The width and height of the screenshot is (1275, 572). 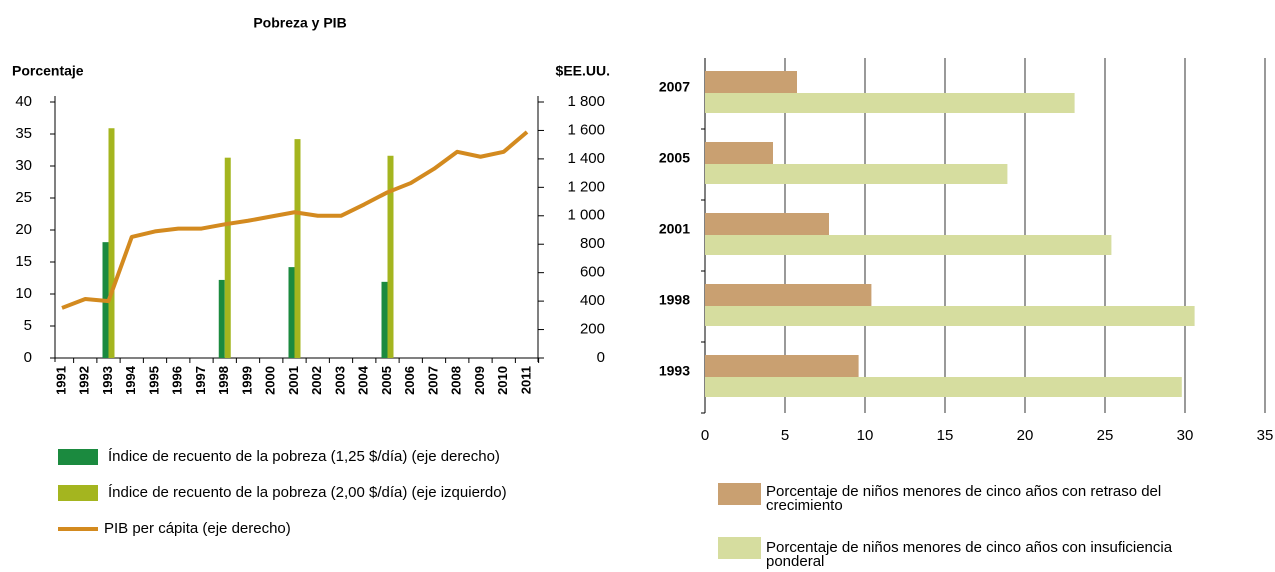 What do you see at coordinates (177, 380) in the screenshot?
I see `x-tick-label: 1996` at bounding box center [177, 380].